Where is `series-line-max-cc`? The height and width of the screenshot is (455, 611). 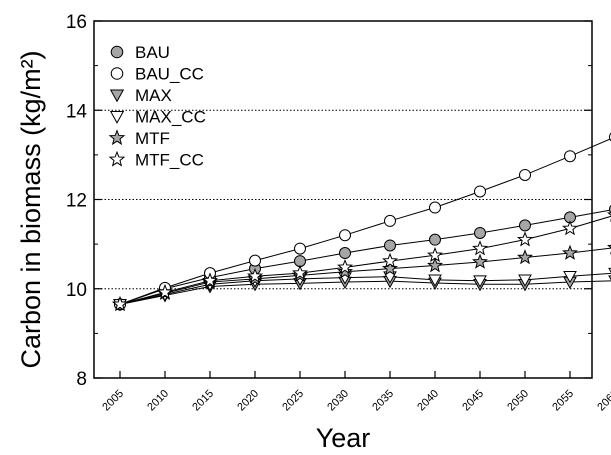
series-line-max-cc is located at coordinates (365, 288).